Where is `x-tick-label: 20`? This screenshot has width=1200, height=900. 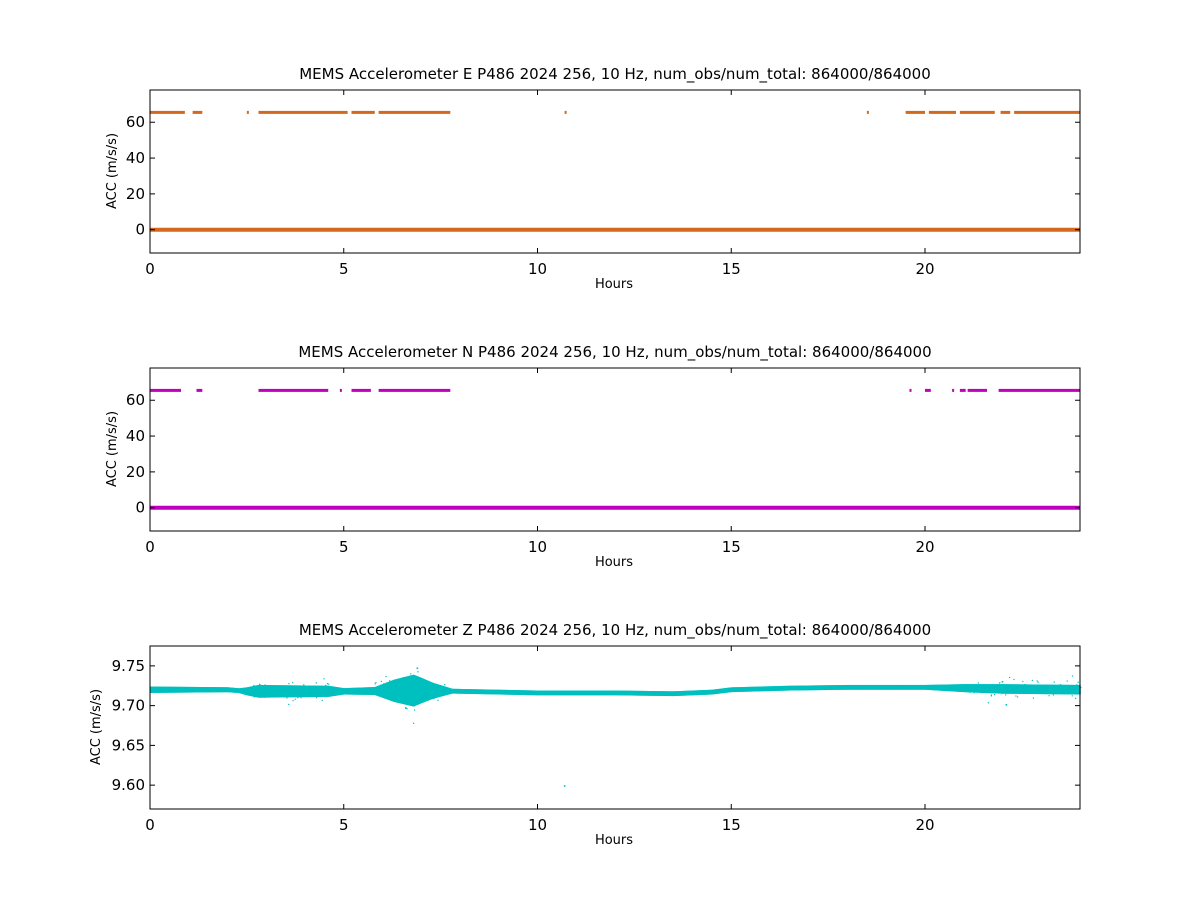 x-tick-label: 20 is located at coordinates (924, 547).